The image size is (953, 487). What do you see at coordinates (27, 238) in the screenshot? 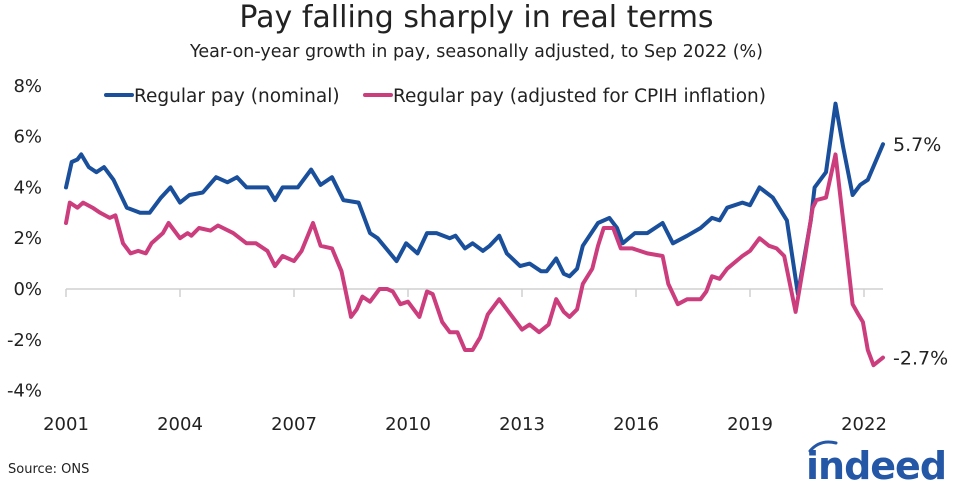
I see `y-tick-label: 2%` at bounding box center [27, 238].